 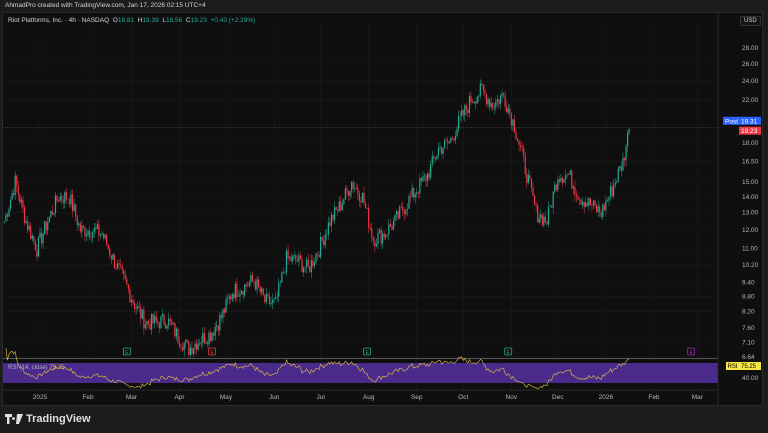 What do you see at coordinates (179, 397) in the screenshot?
I see `x-tick-label: Apr` at bounding box center [179, 397].